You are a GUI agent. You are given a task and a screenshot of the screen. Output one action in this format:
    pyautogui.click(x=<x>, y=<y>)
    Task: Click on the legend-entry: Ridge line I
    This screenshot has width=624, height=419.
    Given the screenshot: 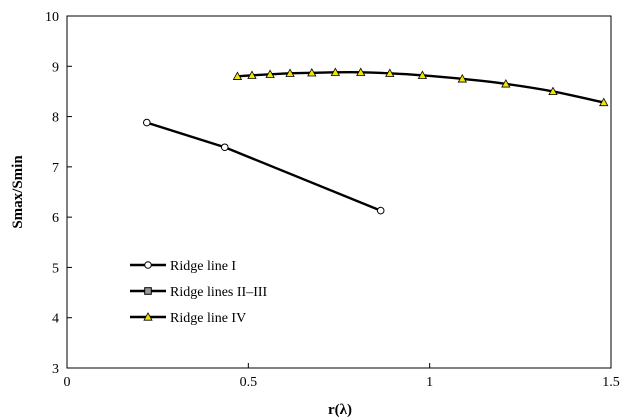 What is the action you would take?
    pyautogui.click(x=183, y=266)
    